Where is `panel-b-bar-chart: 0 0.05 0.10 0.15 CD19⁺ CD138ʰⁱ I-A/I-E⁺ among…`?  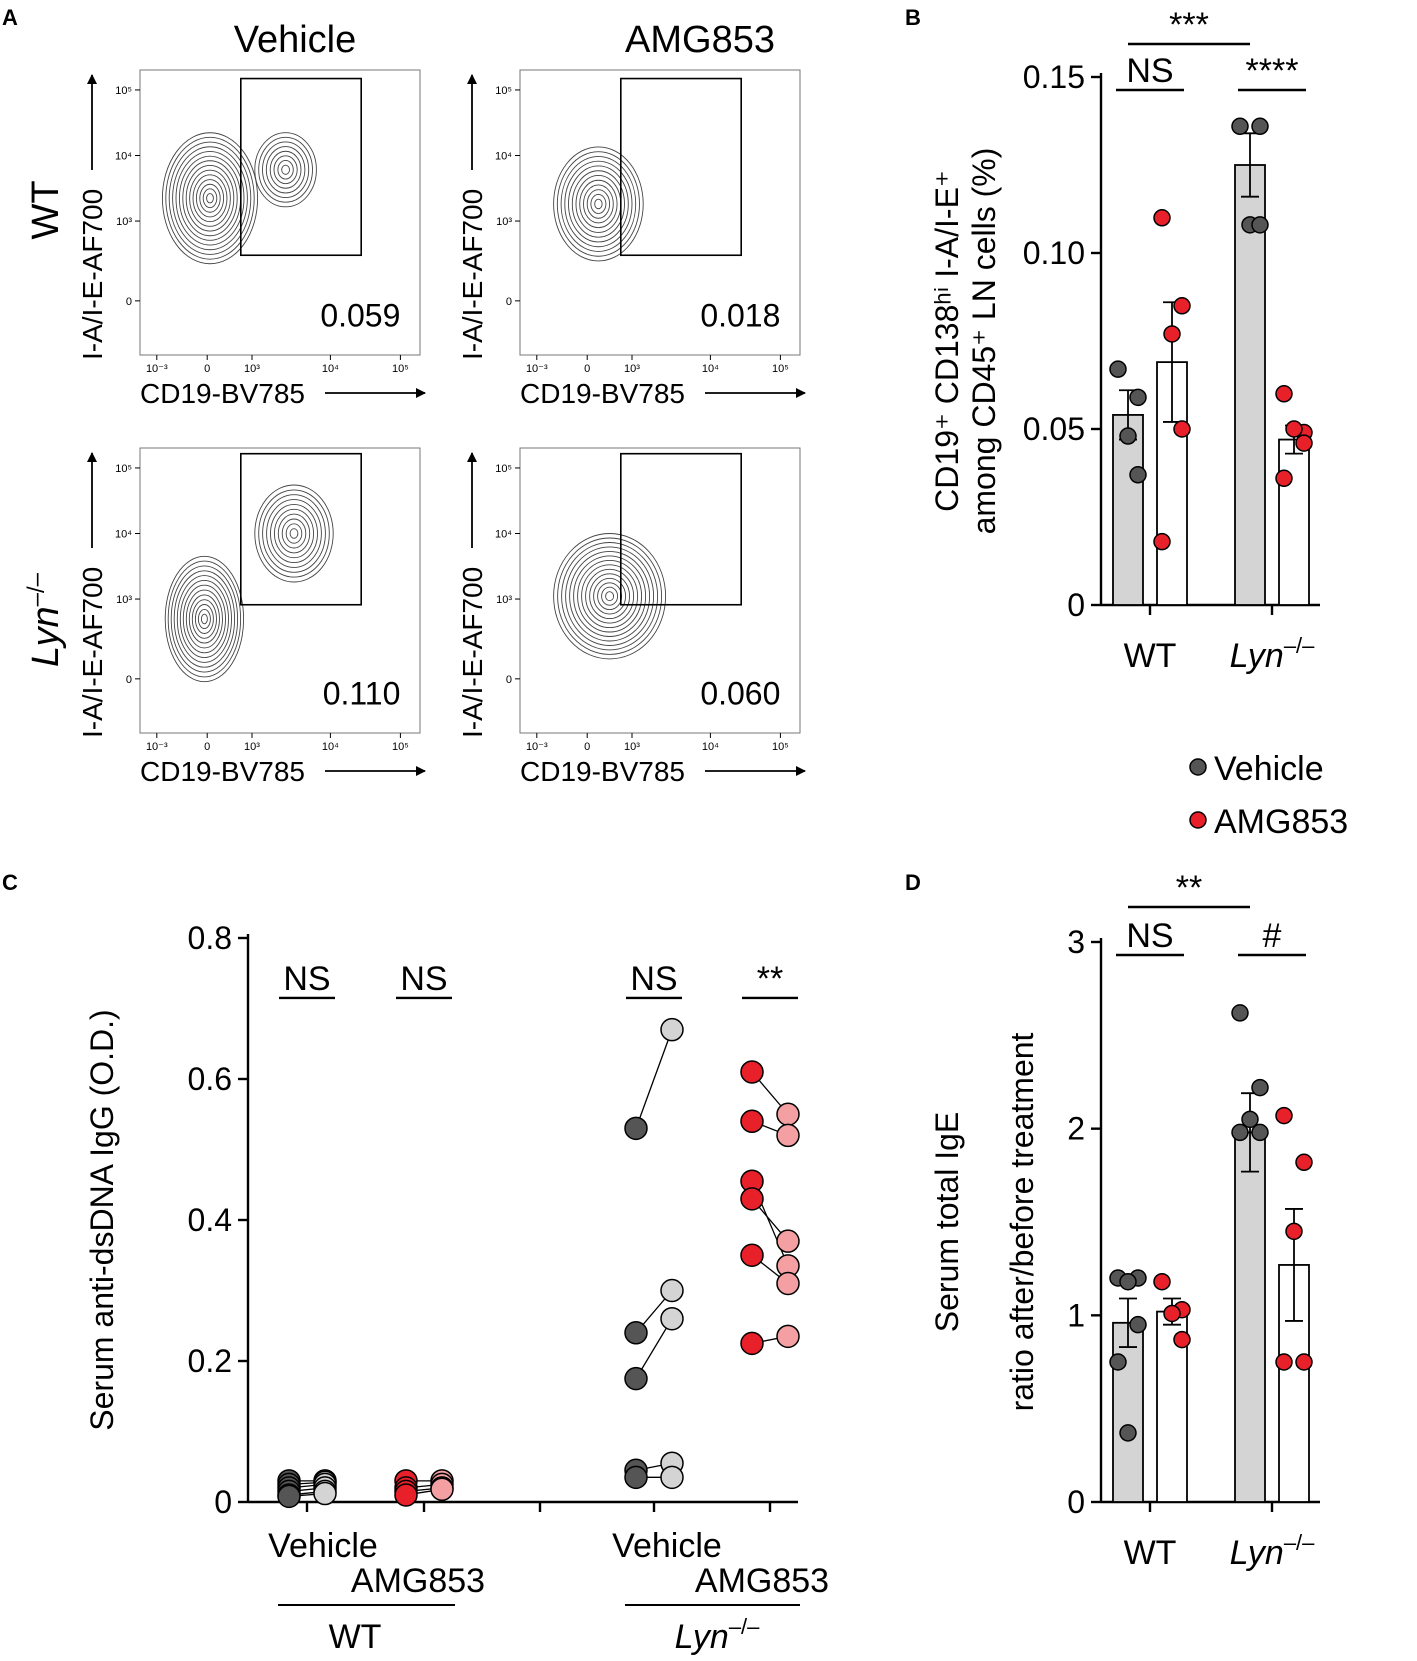 panel-b-bar-chart: 0 0.05 0.10 0.15 CD19⁺ CD138ʰⁱ I-A/I-E⁺ among… is located at coordinates (1124, 340).